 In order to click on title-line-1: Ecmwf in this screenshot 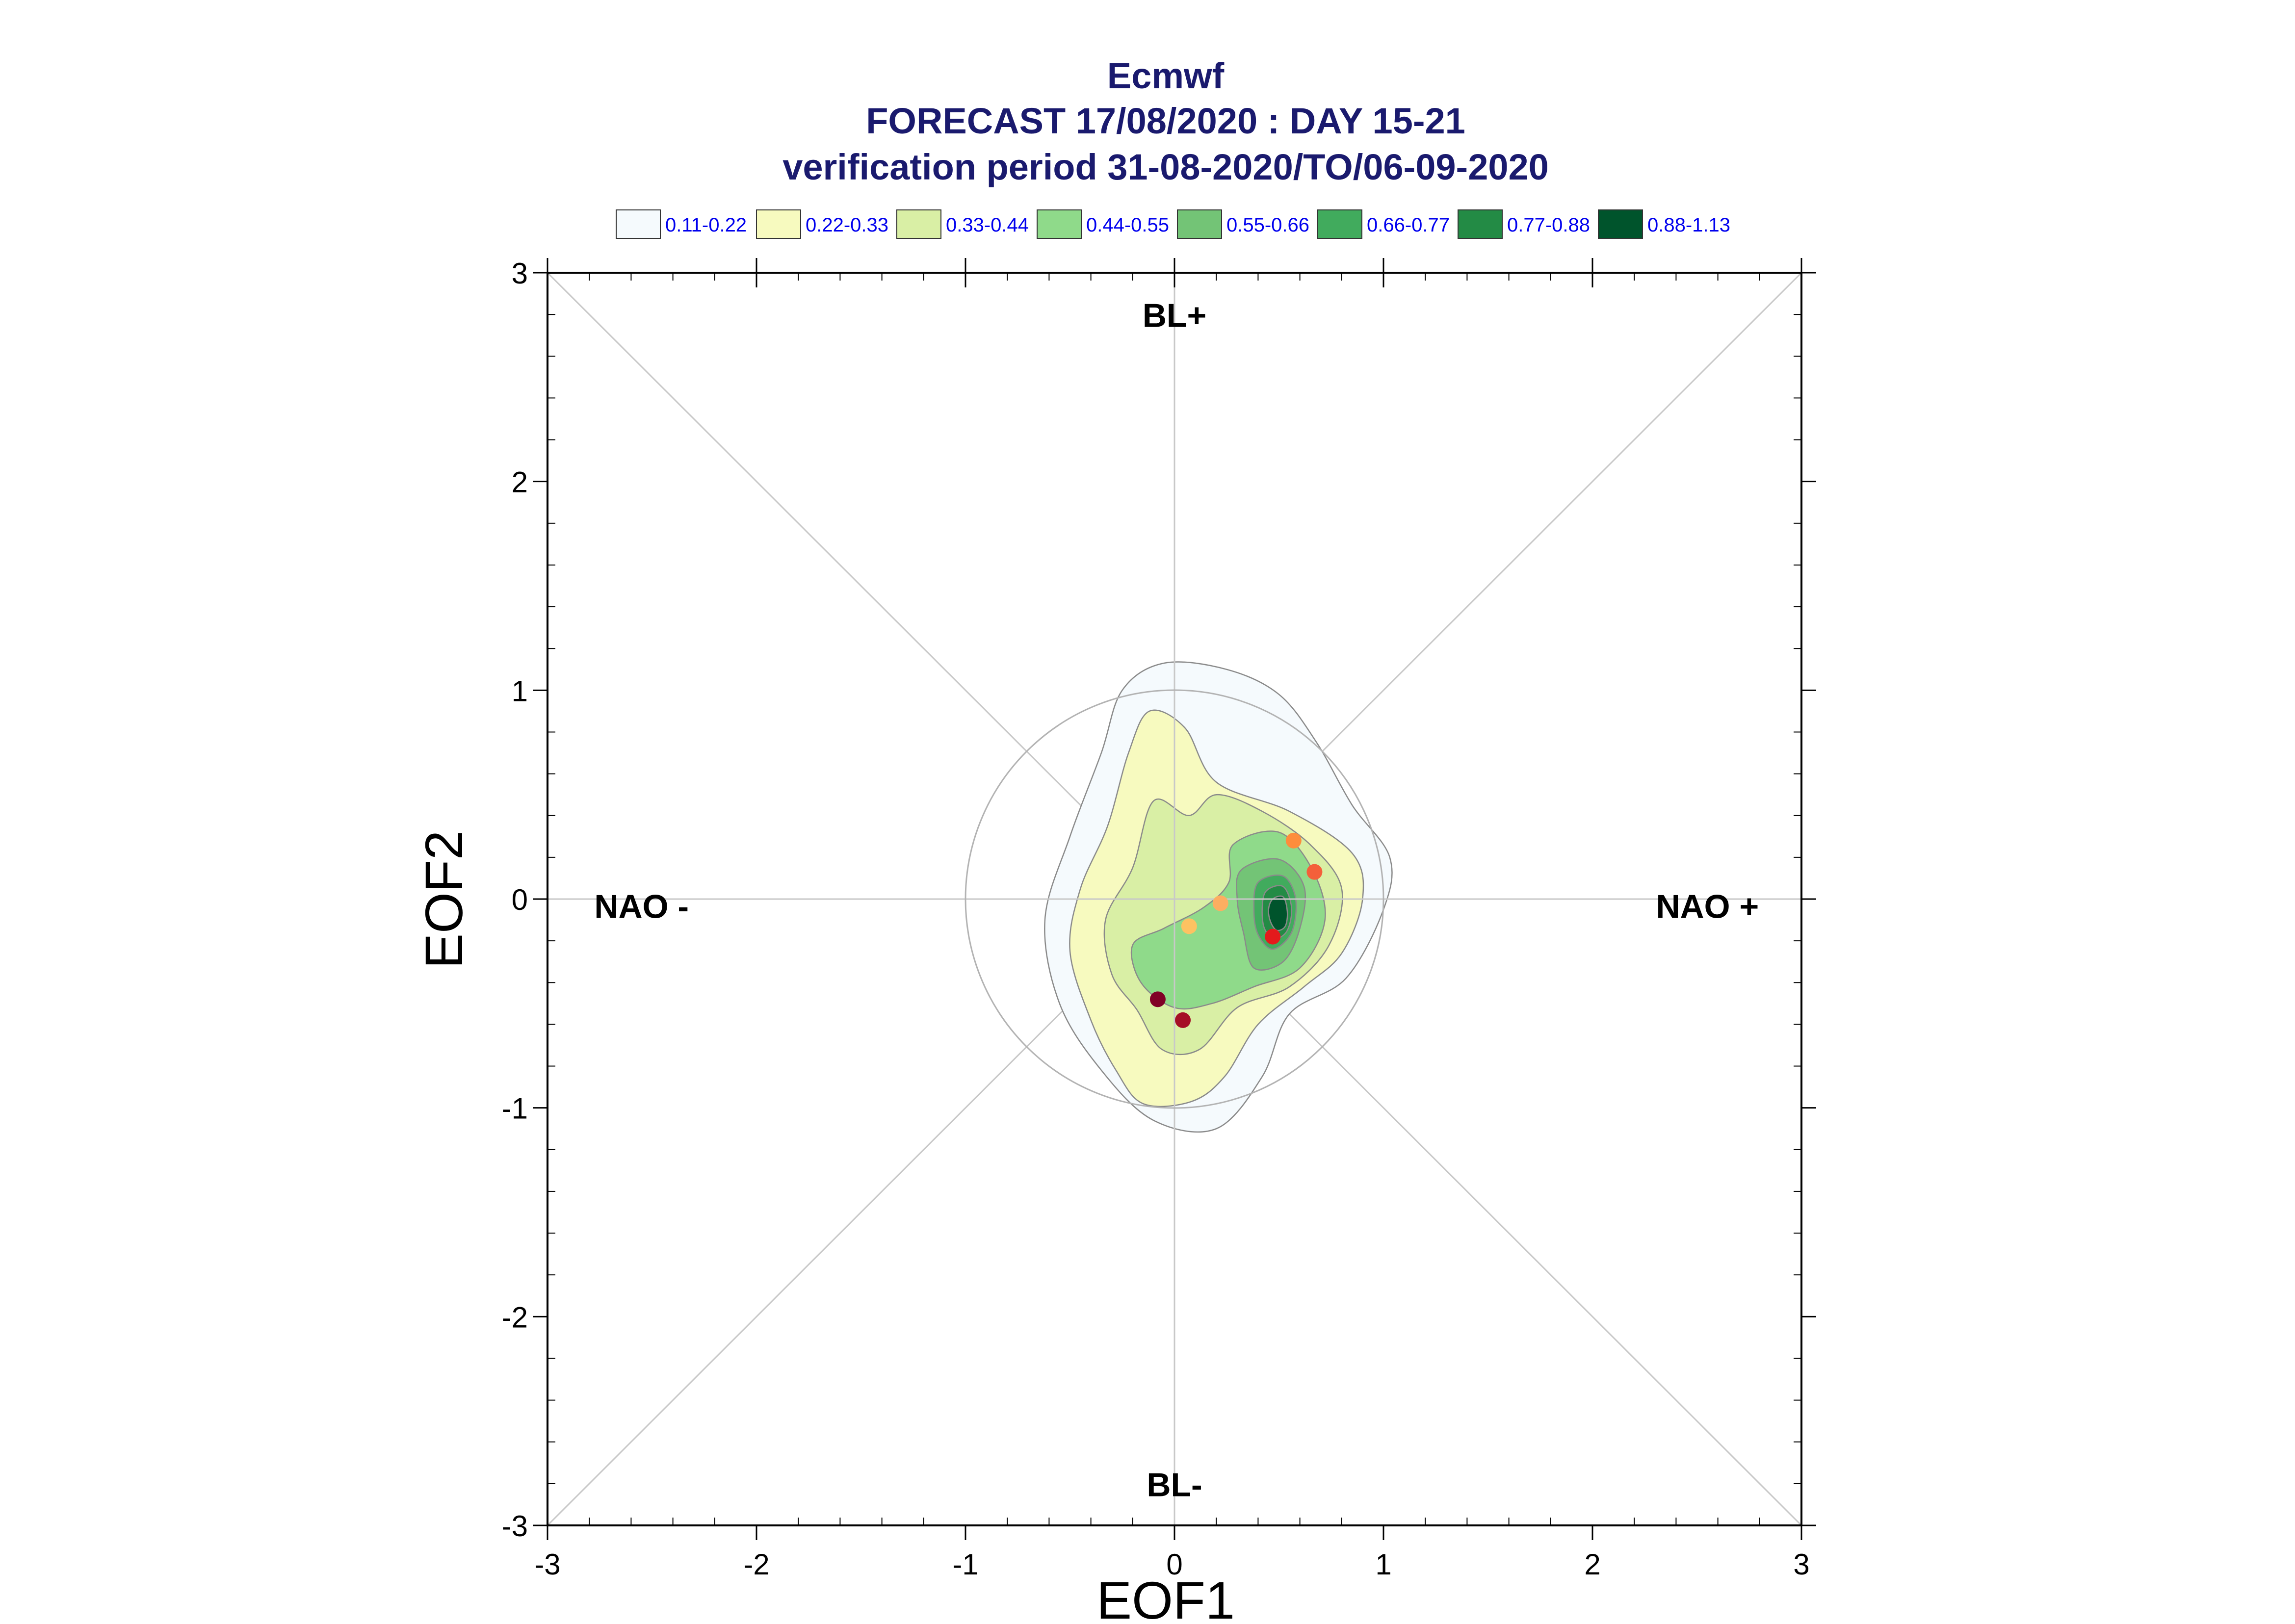, I will do `click(1166, 75)`.